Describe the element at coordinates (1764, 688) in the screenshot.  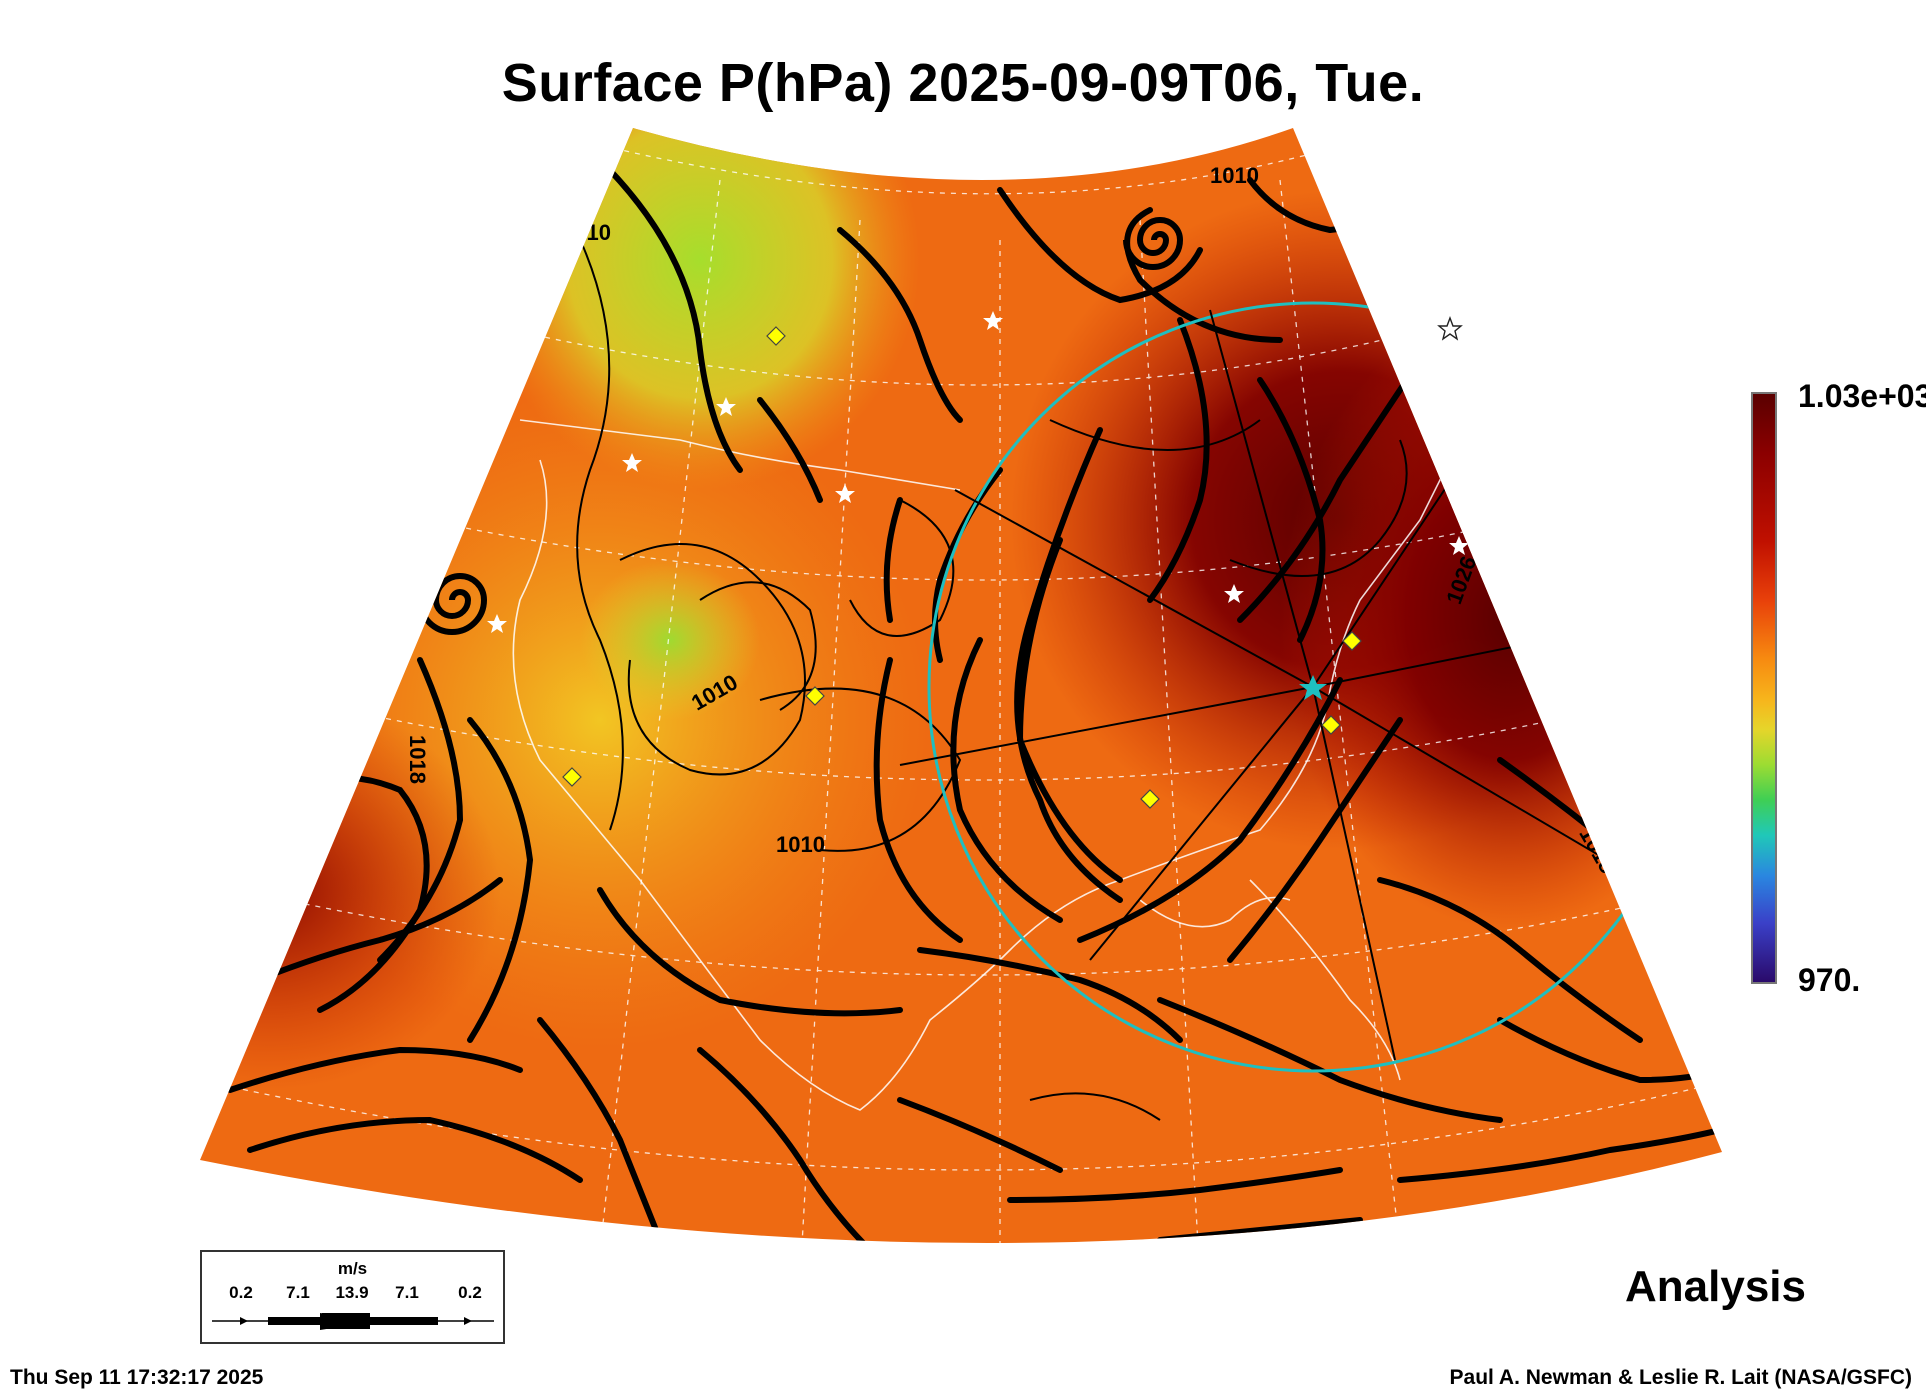
I see `colorbar` at that location.